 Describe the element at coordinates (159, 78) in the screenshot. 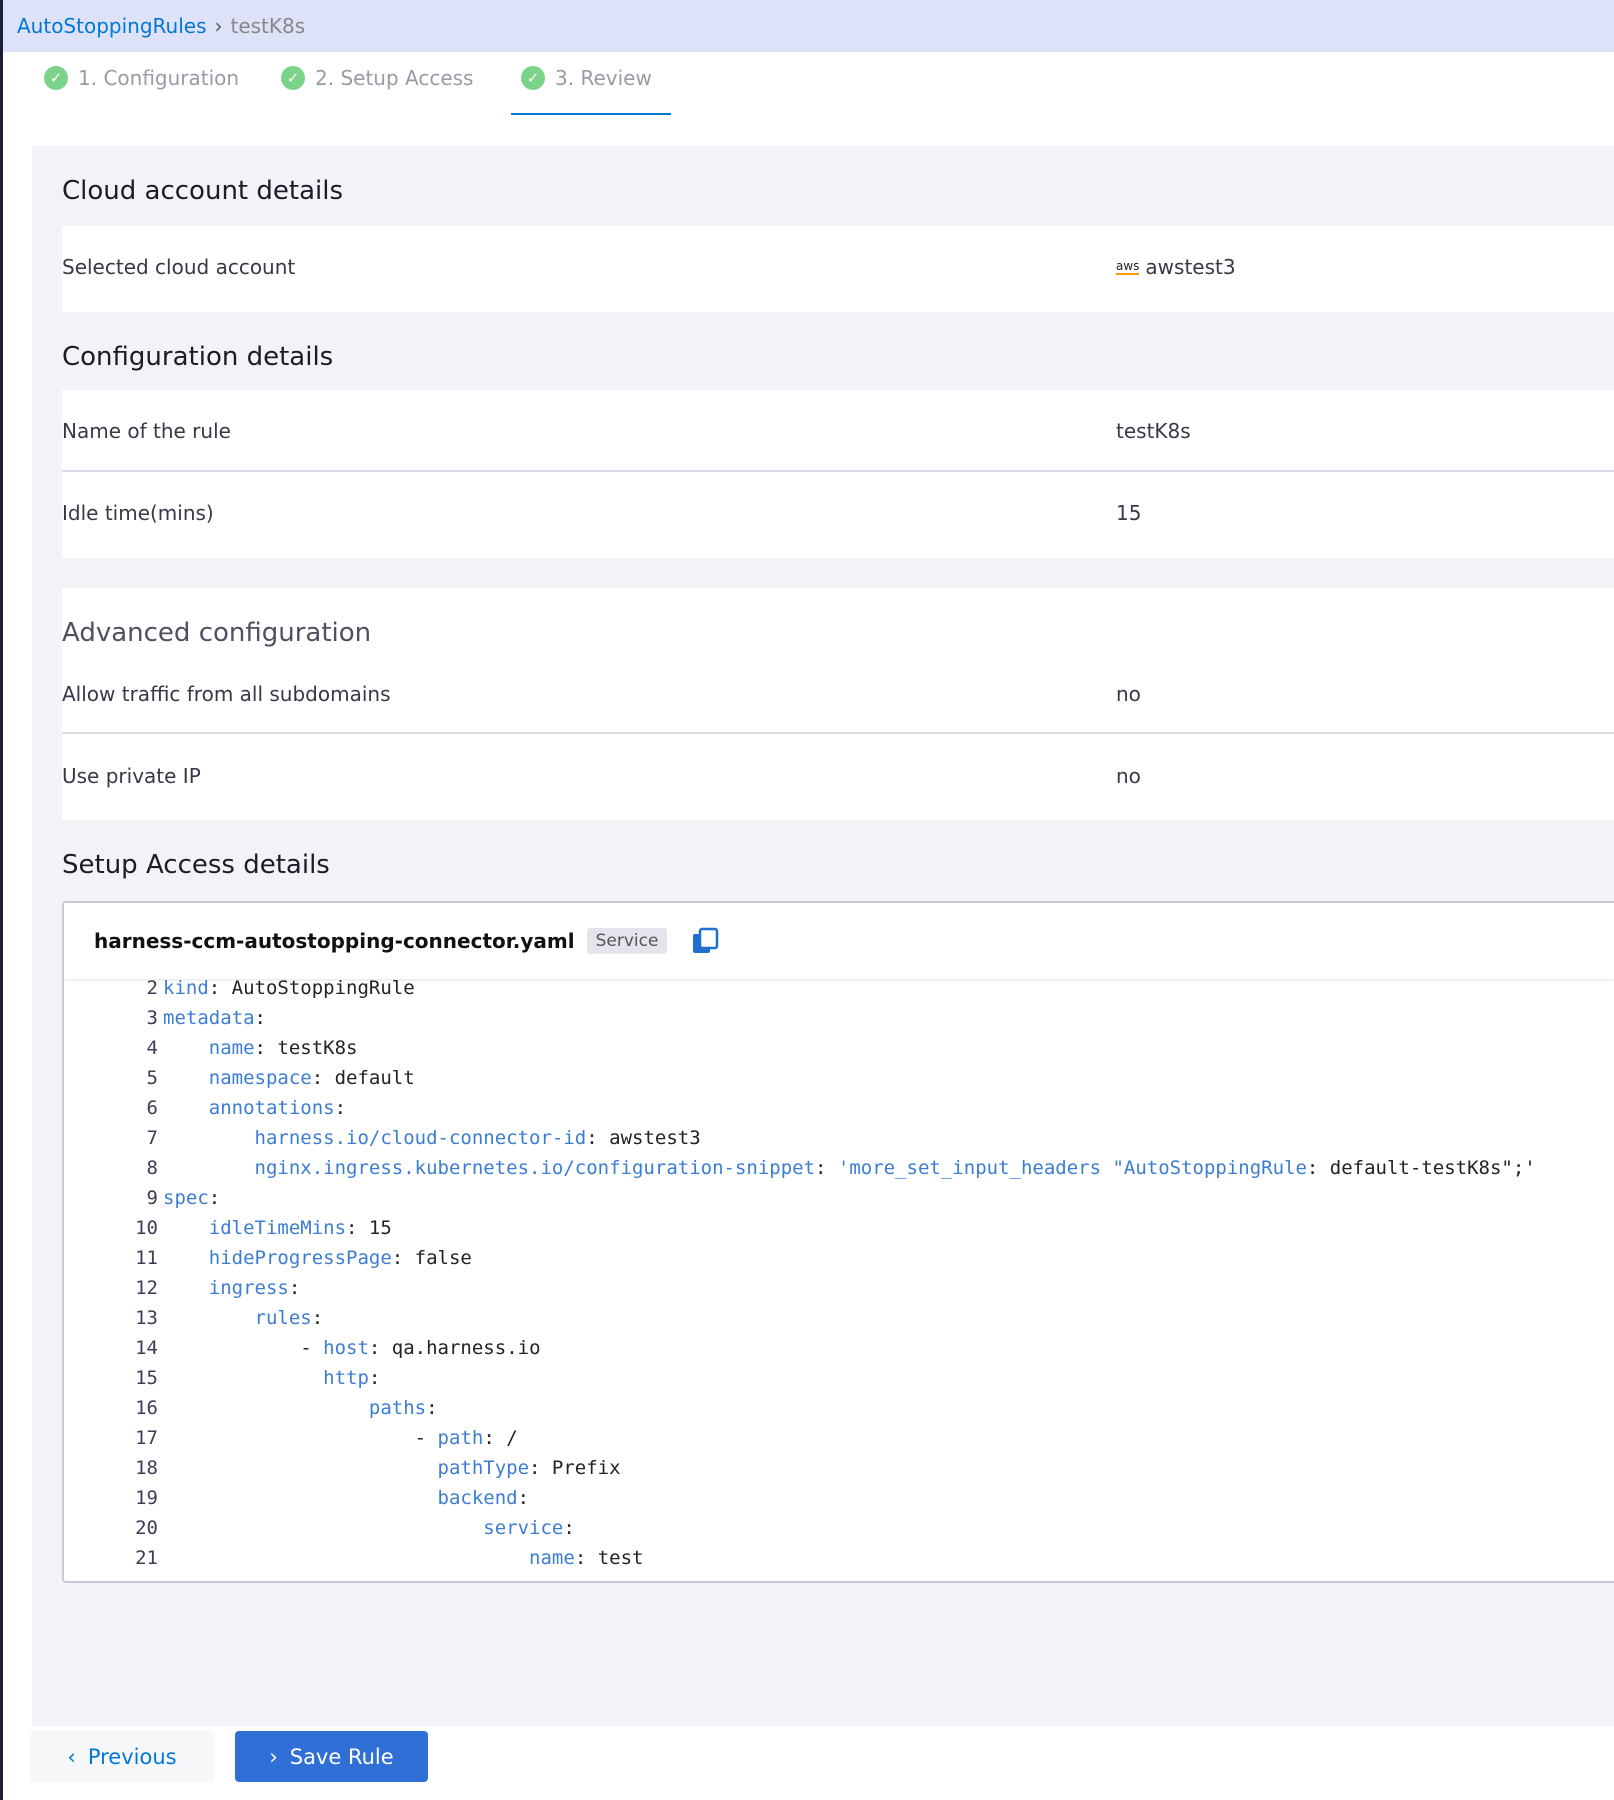

I see `step-label: 1. Configuration` at that location.